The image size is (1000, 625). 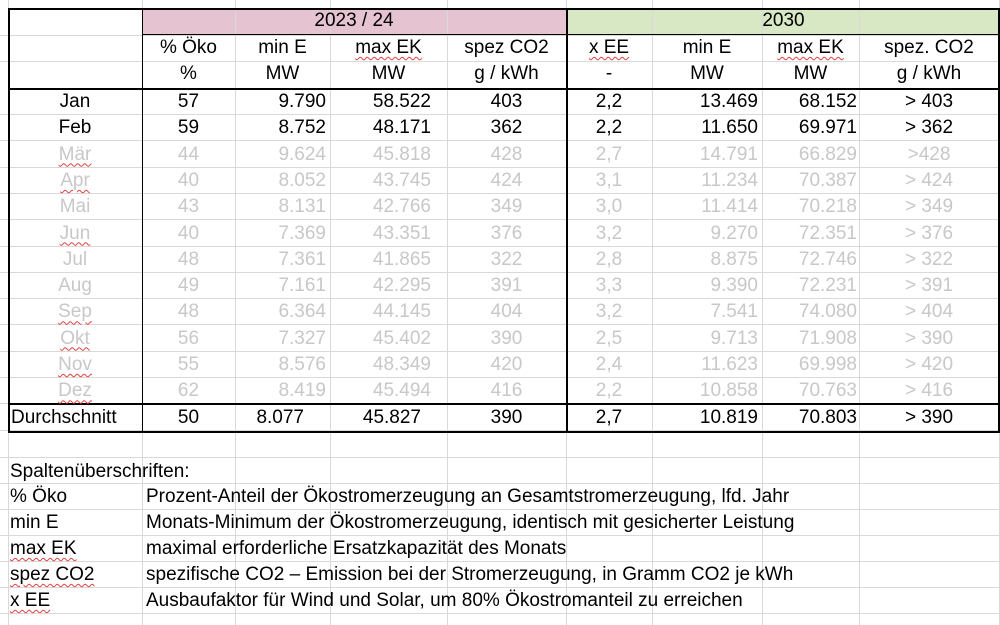 What do you see at coordinates (729, 207) in the screenshot?
I see `table-cell: 11.414` at bounding box center [729, 207].